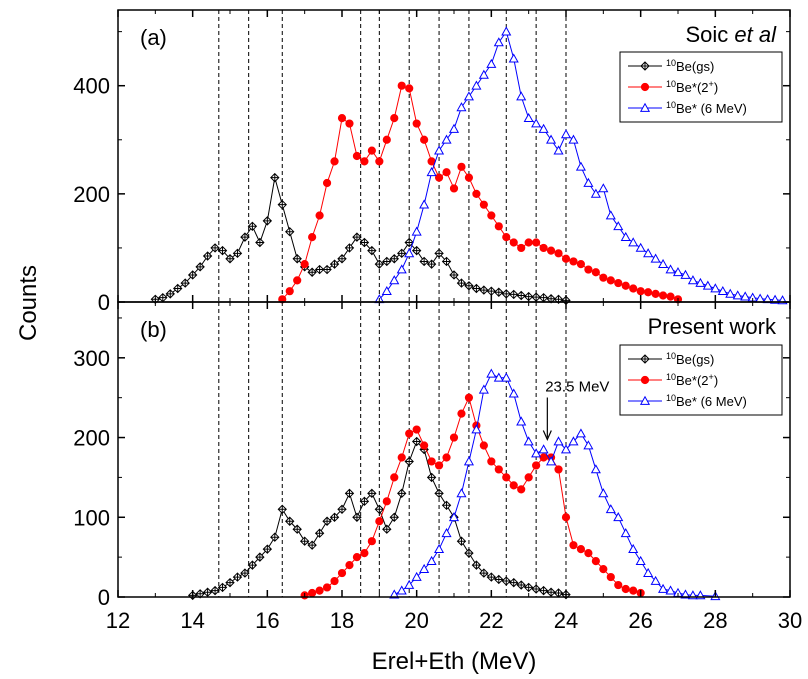  Describe the element at coordinates (577, 387) in the screenshot. I see `annotation-label: 23.5 MeV` at that location.